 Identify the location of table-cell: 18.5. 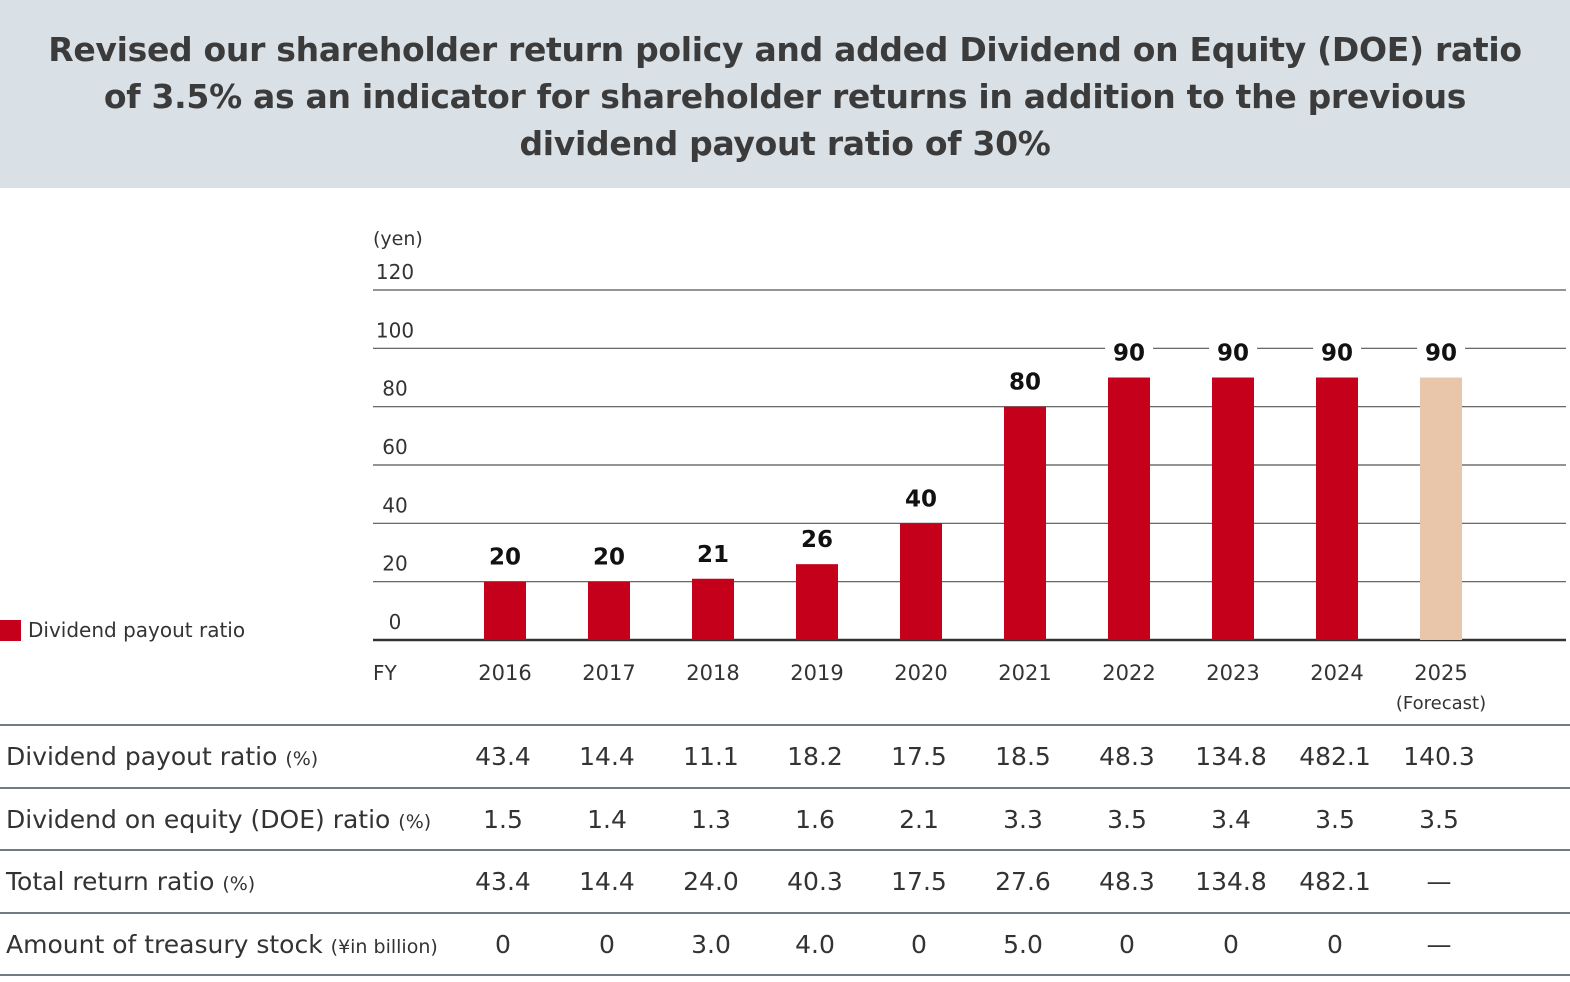
(1023, 756).